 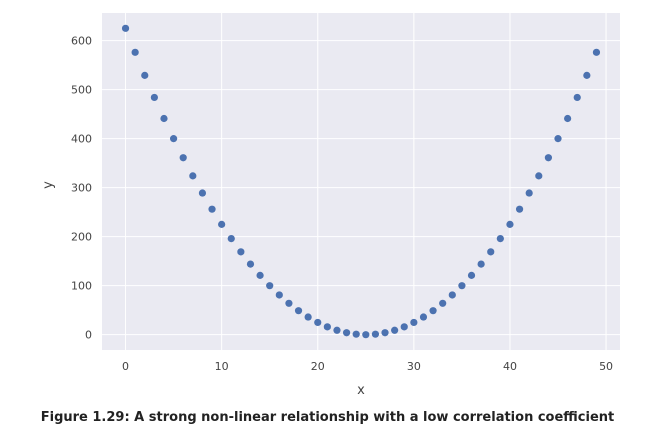 I want to click on x-tick-label: 20, so click(x=318, y=366).